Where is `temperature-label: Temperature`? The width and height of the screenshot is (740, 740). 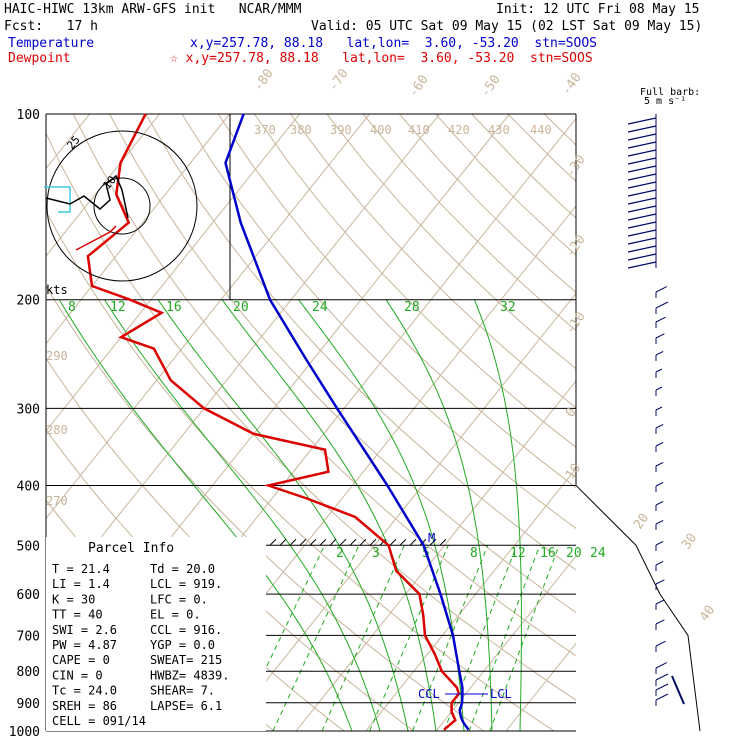
temperature-label: Temperature is located at coordinates (51, 43).